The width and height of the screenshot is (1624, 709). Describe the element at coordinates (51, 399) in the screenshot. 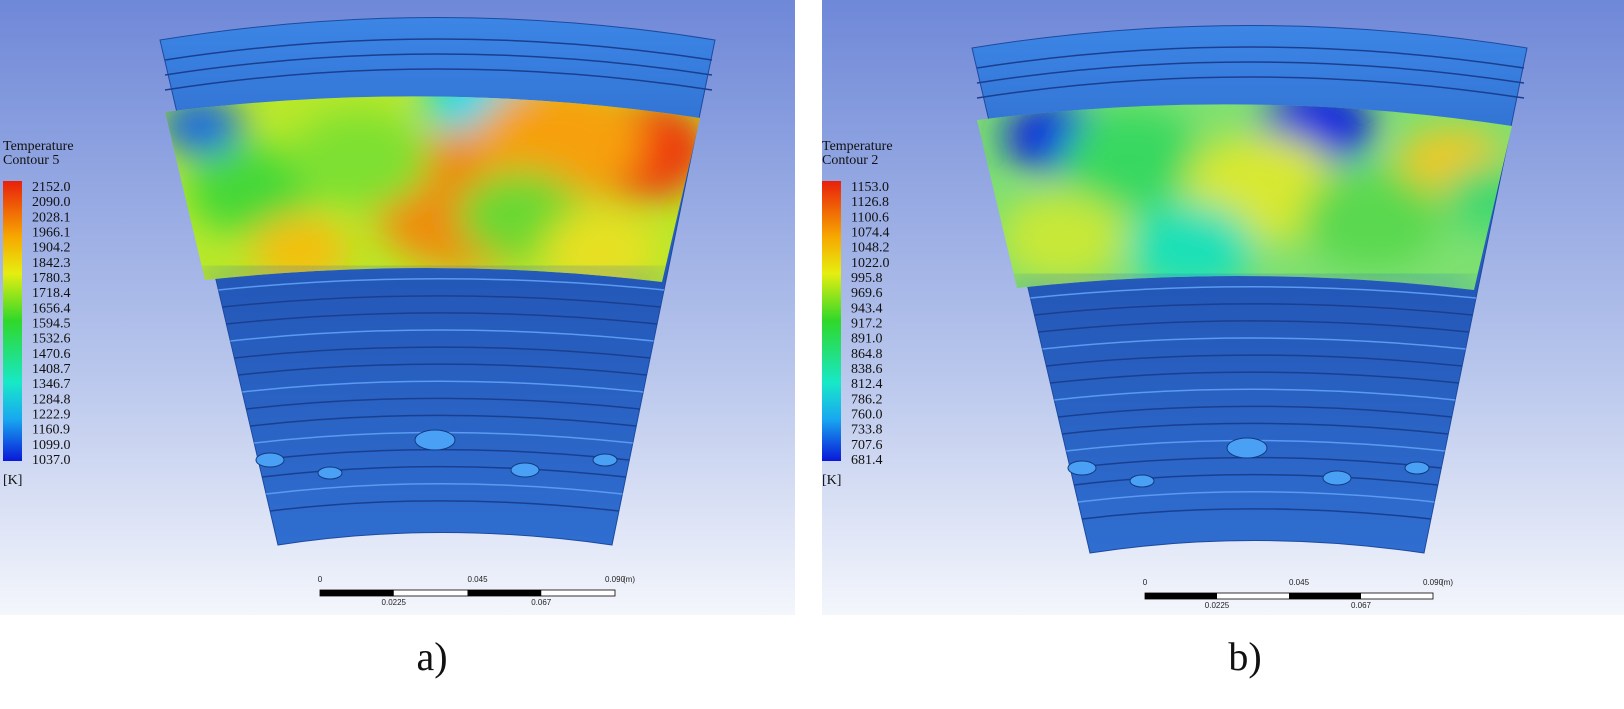

I see `legend-tick-label: 1284.8` at that location.